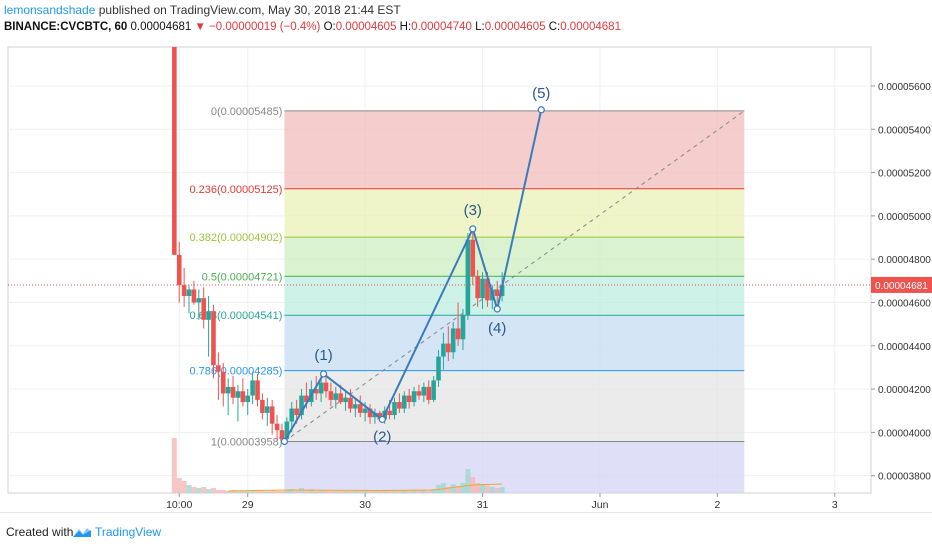  What do you see at coordinates (128, 532) in the screenshot?
I see `tradingview-brand-link: TradingView` at bounding box center [128, 532].